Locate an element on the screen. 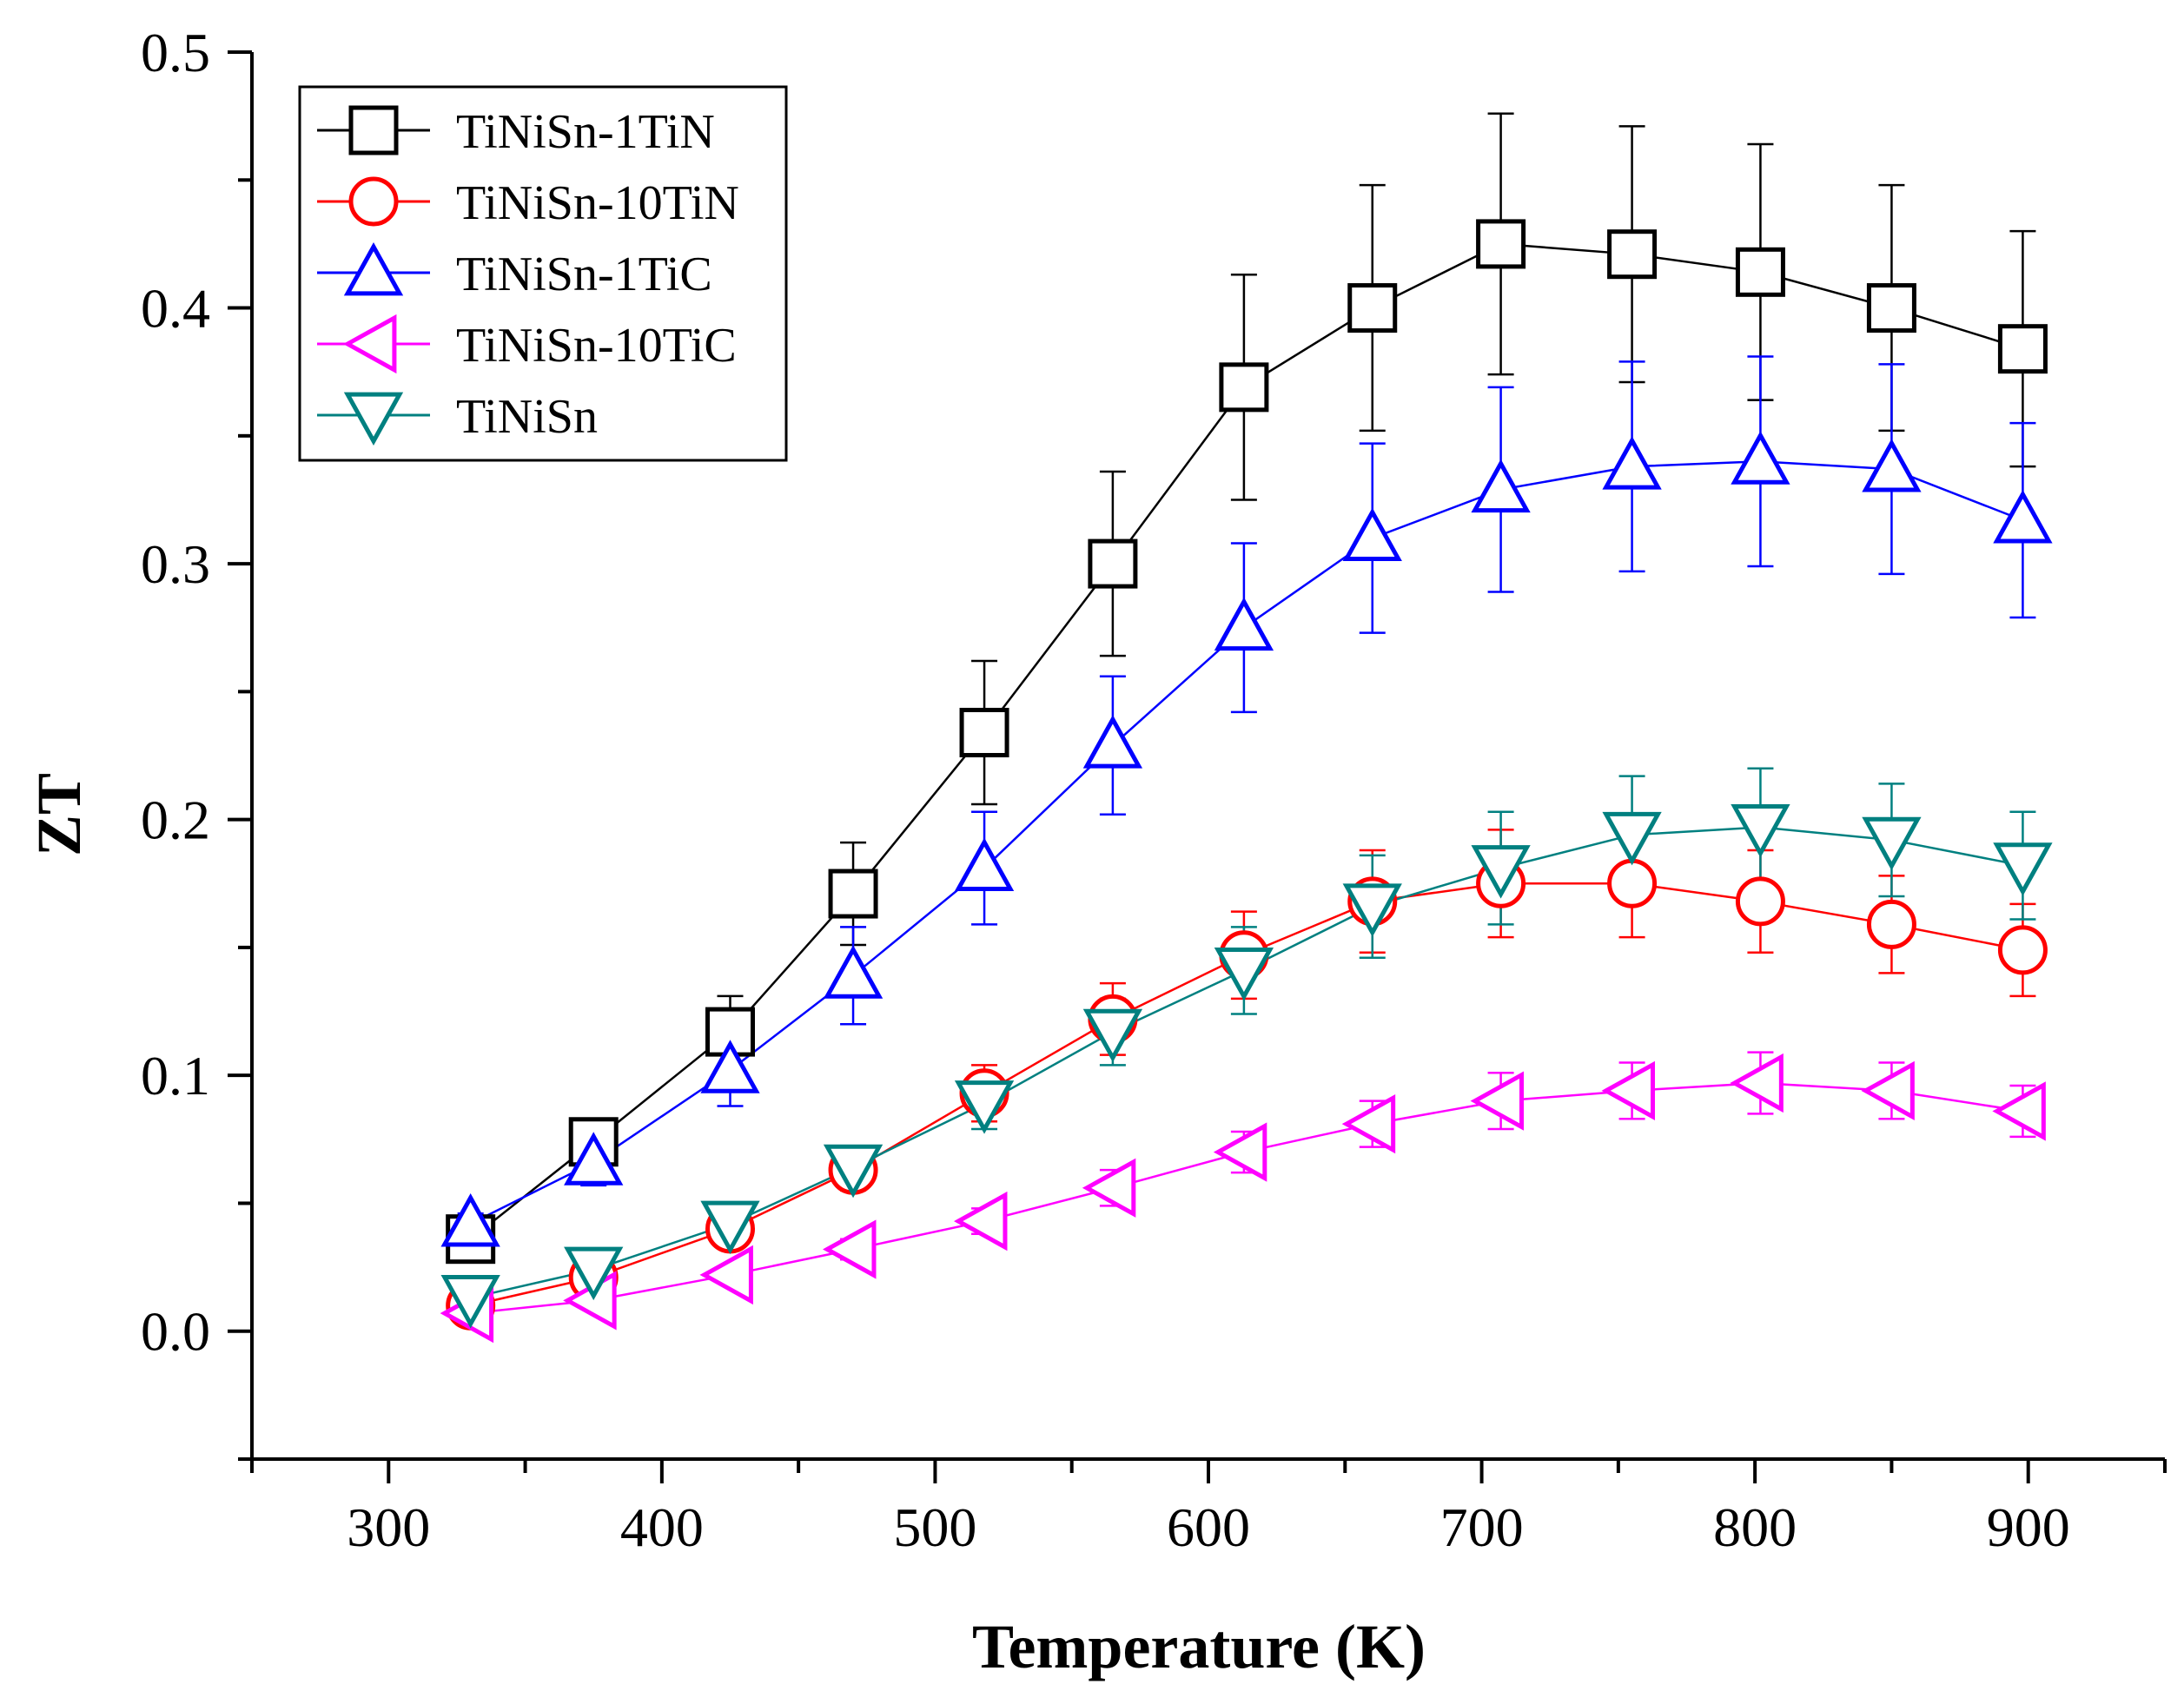 The image size is (2184, 1704). x-tick-label: 300 is located at coordinates (388, 1527).